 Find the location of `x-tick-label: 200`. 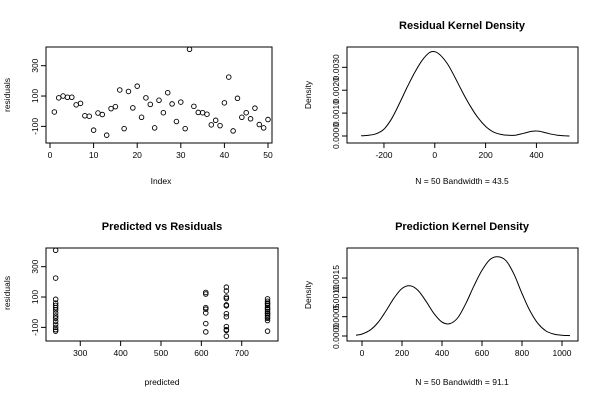

x-tick-label: 200 is located at coordinates (486, 155).